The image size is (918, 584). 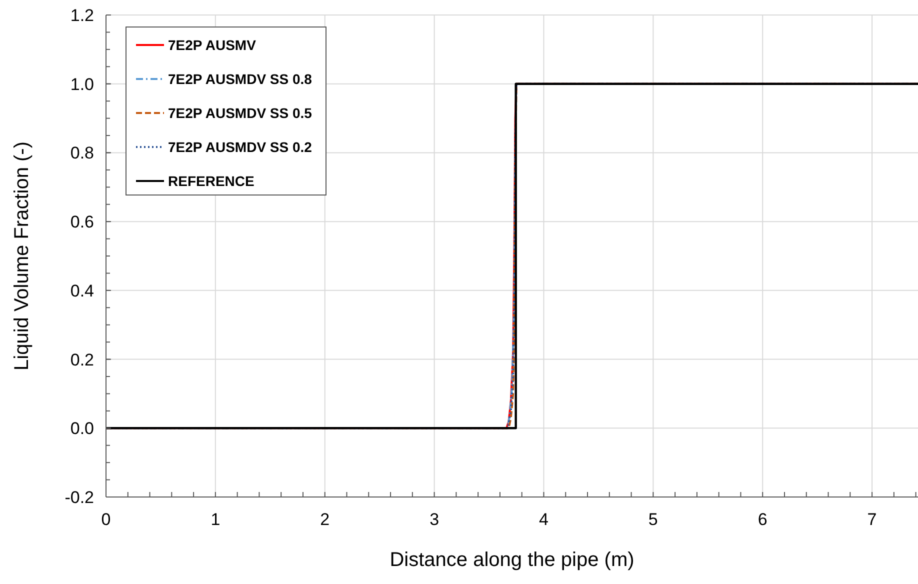 I want to click on x-tick-label: 2, so click(x=325, y=519).